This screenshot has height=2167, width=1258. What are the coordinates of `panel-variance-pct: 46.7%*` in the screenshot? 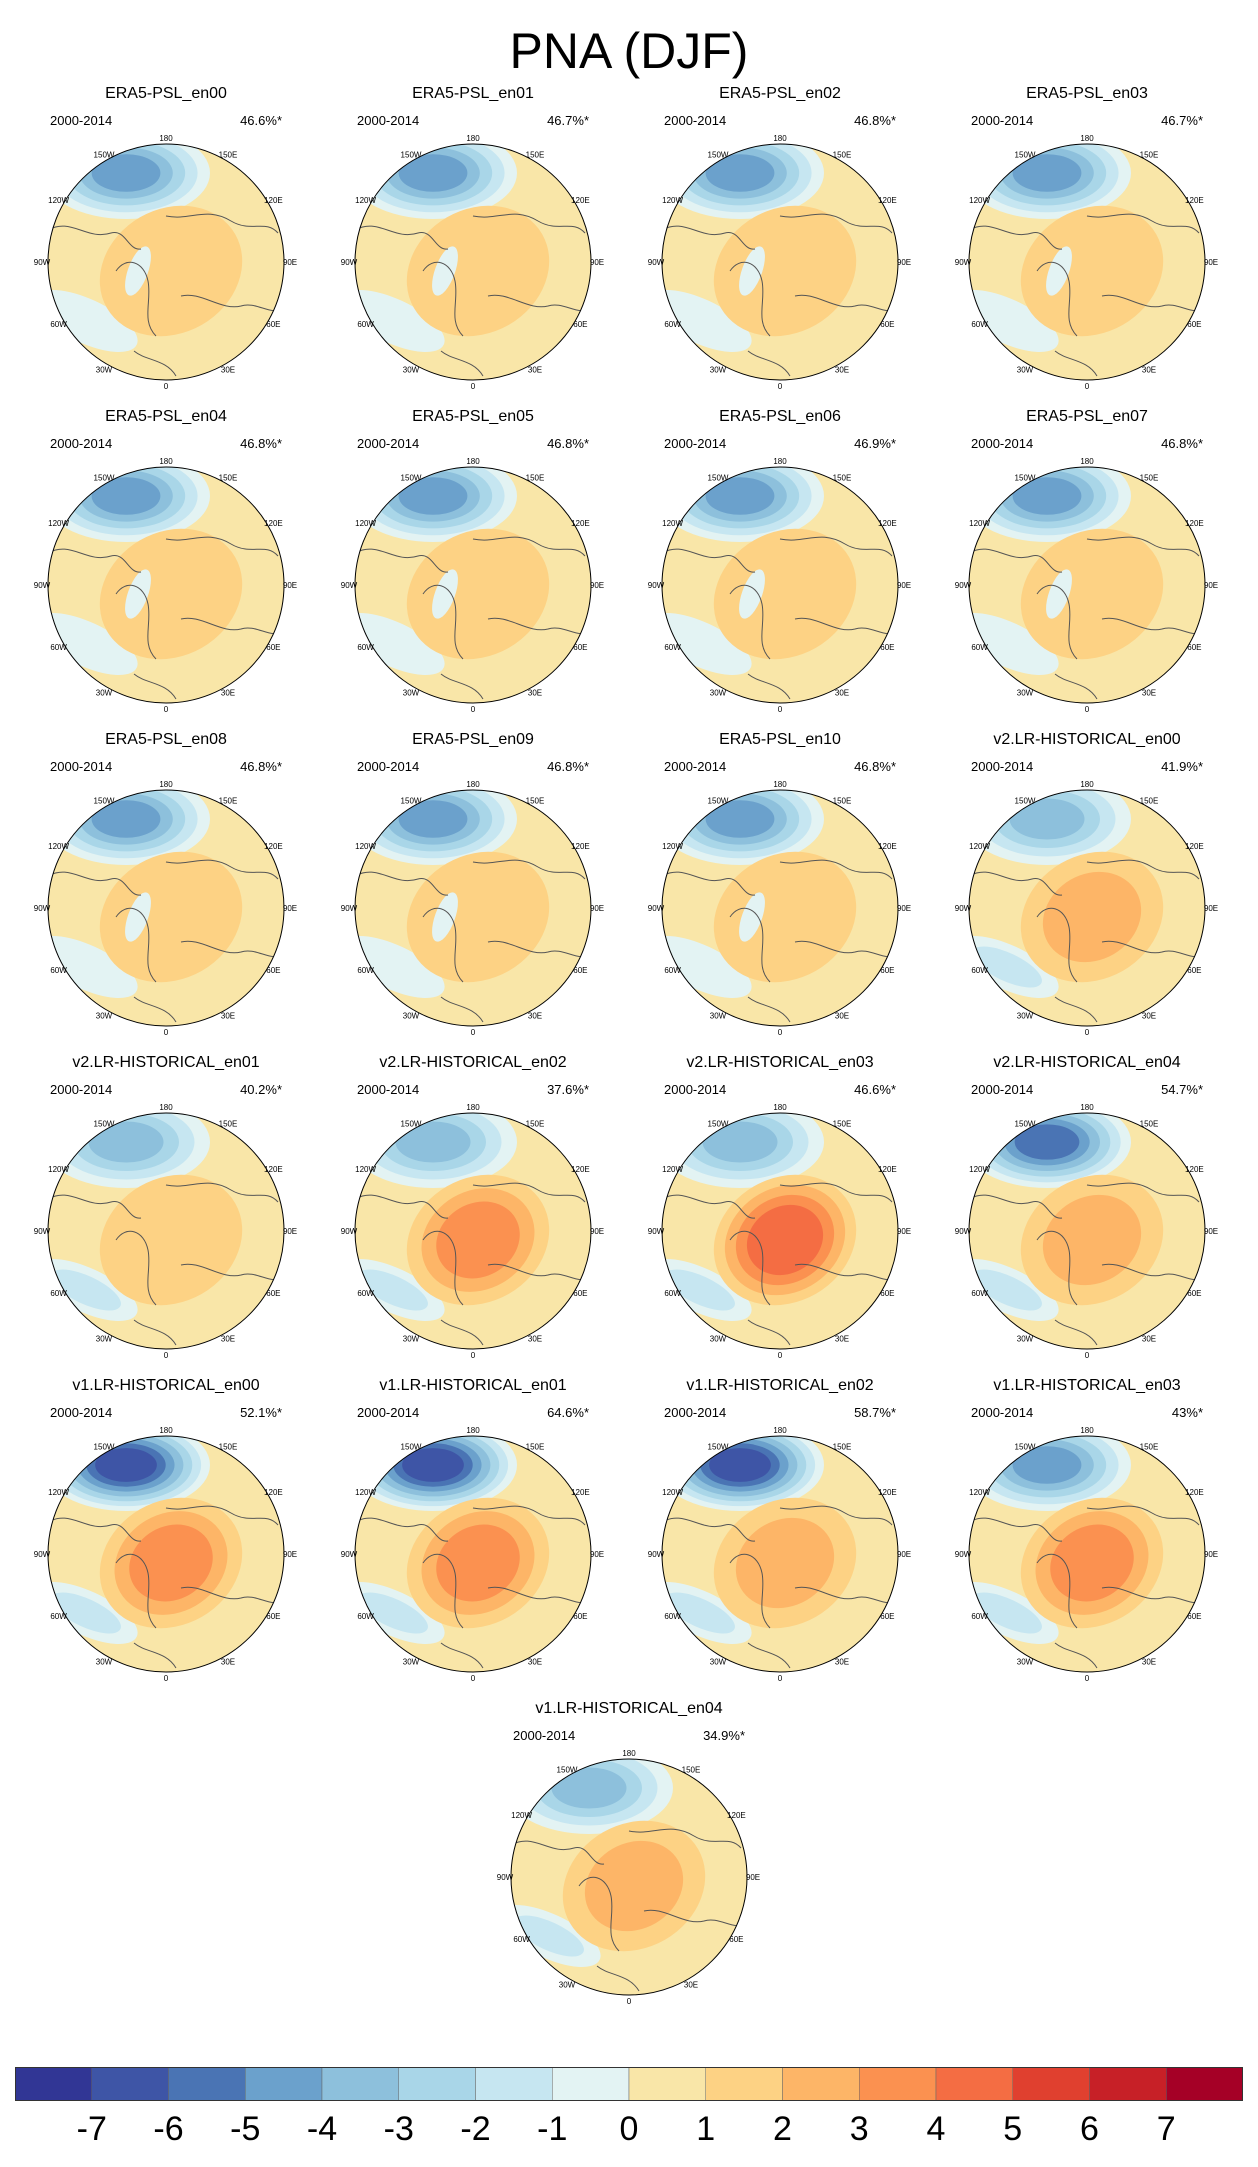 It's located at (1182, 120).